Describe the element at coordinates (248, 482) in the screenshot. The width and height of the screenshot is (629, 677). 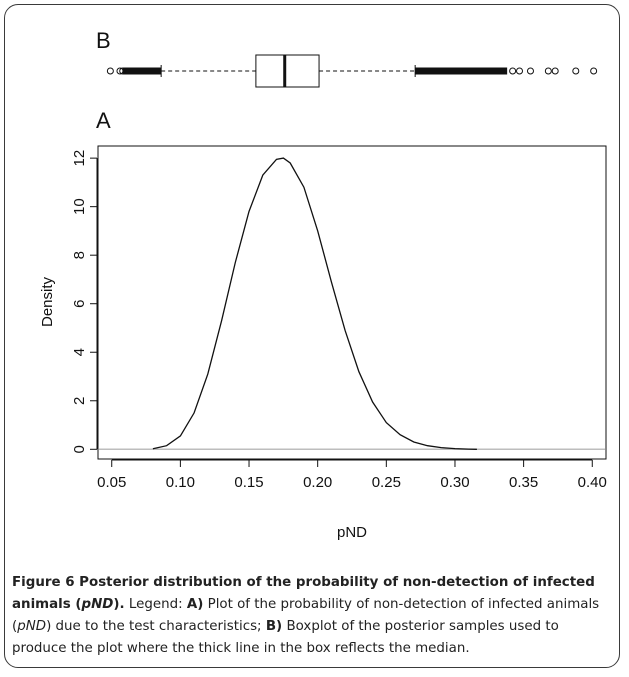
I see `x-tick-label: 0.15` at that location.